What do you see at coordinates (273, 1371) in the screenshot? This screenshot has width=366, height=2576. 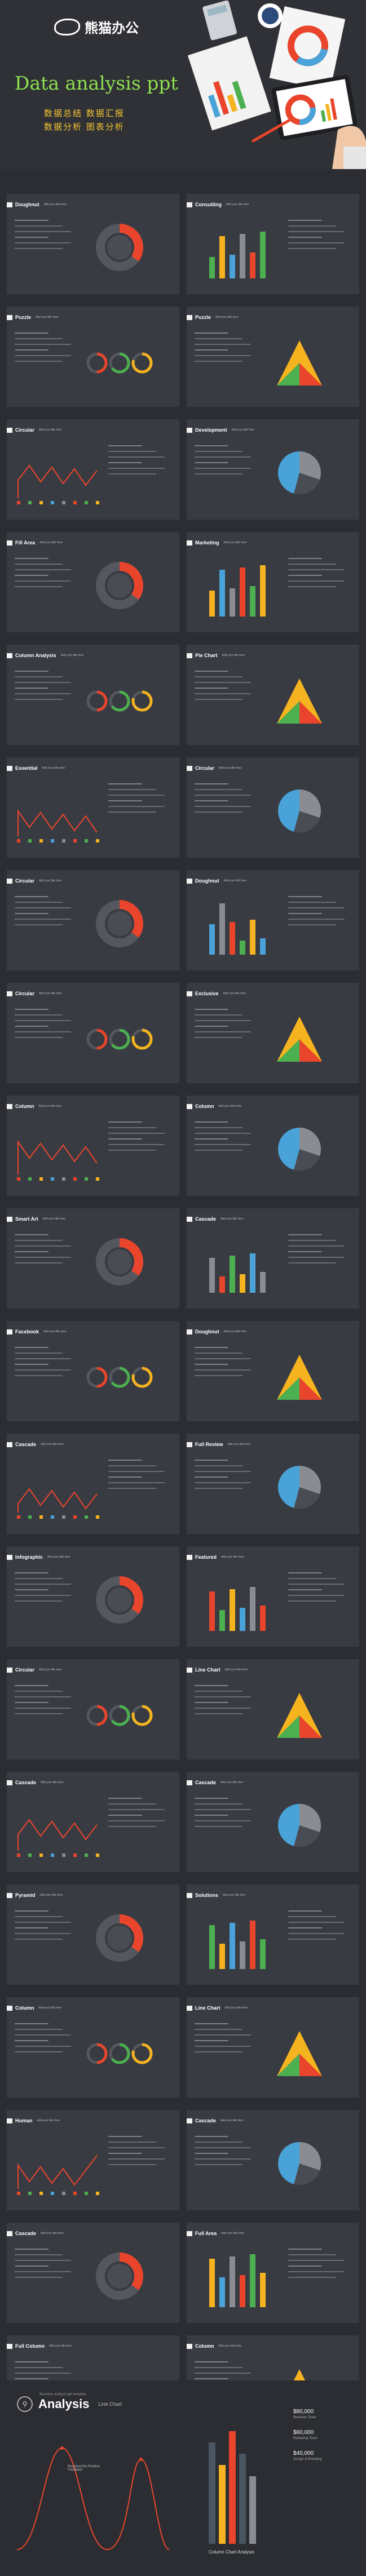 I see `slide-22: Doughnut Add your title here` at bounding box center [273, 1371].